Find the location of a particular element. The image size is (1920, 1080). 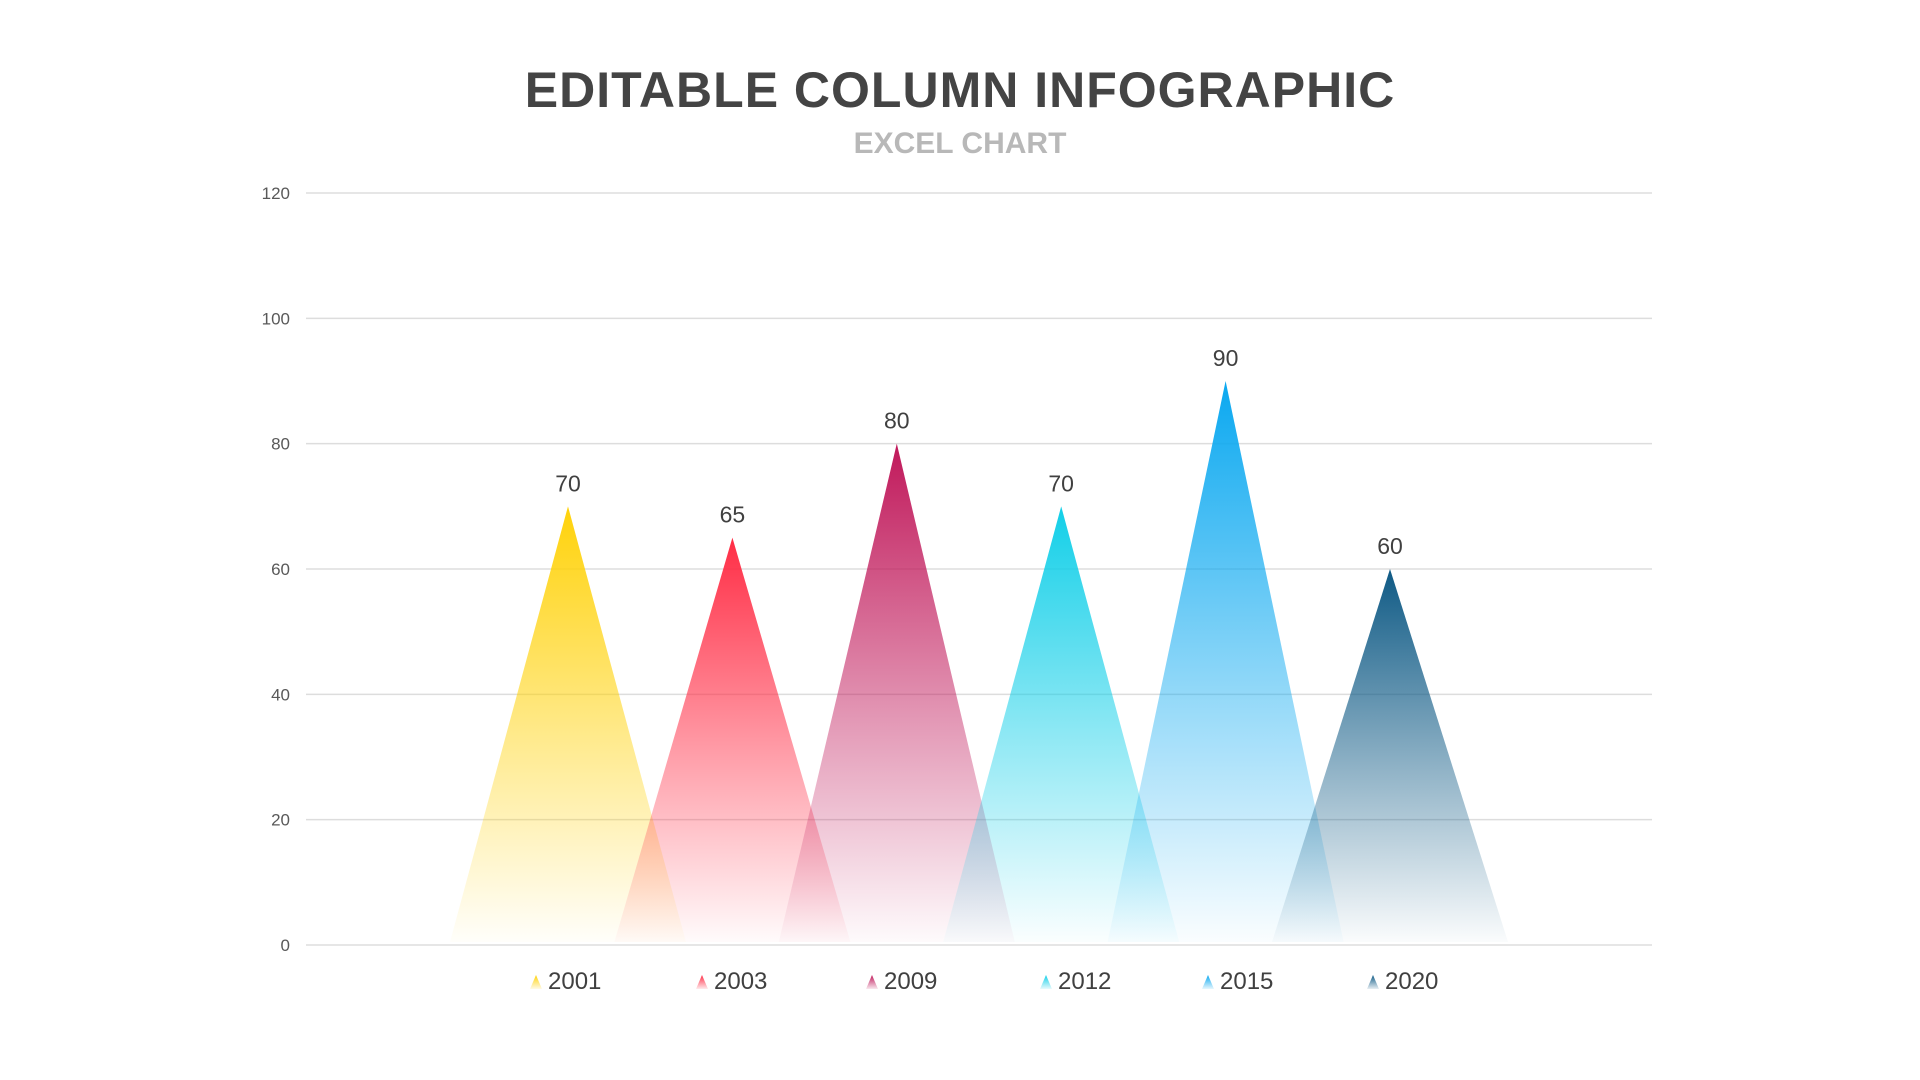

legend-item-2020: 2020 is located at coordinates (1402, 982).